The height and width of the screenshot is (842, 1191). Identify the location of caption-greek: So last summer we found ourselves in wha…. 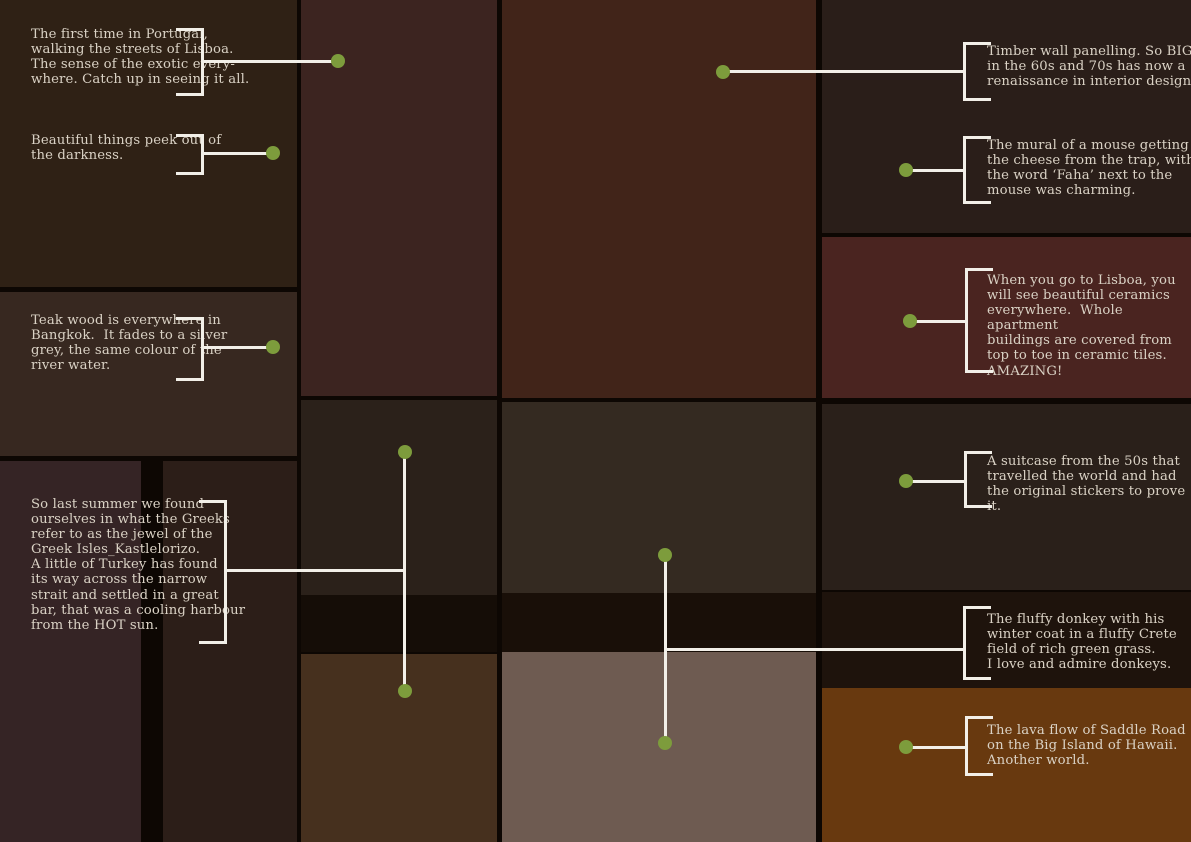
(138, 565).